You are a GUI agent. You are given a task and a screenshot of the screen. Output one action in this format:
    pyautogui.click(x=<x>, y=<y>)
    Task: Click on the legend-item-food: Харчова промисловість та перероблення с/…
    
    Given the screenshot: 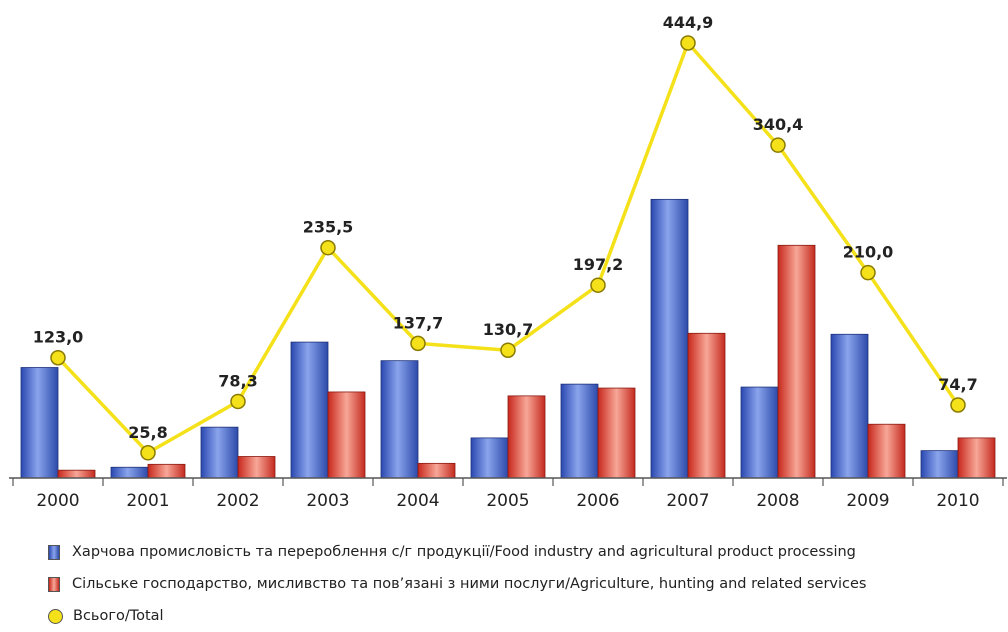 What is the action you would take?
    pyautogui.click(x=457, y=552)
    